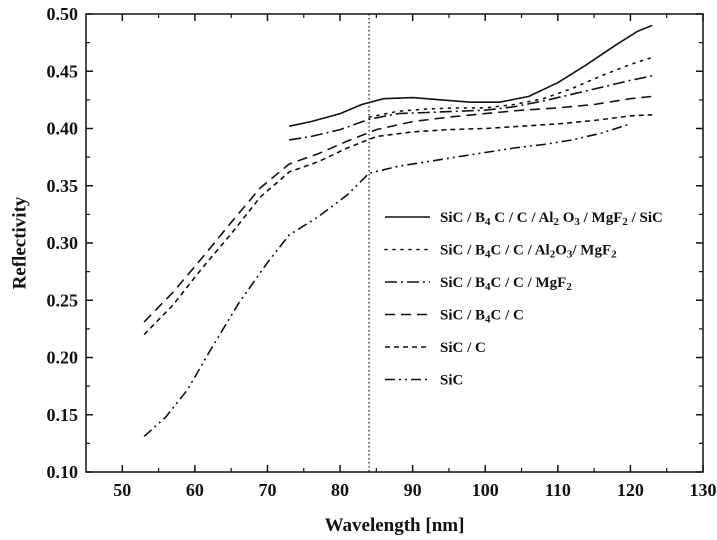 The height and width of the screenshot is (540, 717). Describe the element at coordinates (63, 243) in the screenshot. I see `y-tick-label: 0.30` at that location.